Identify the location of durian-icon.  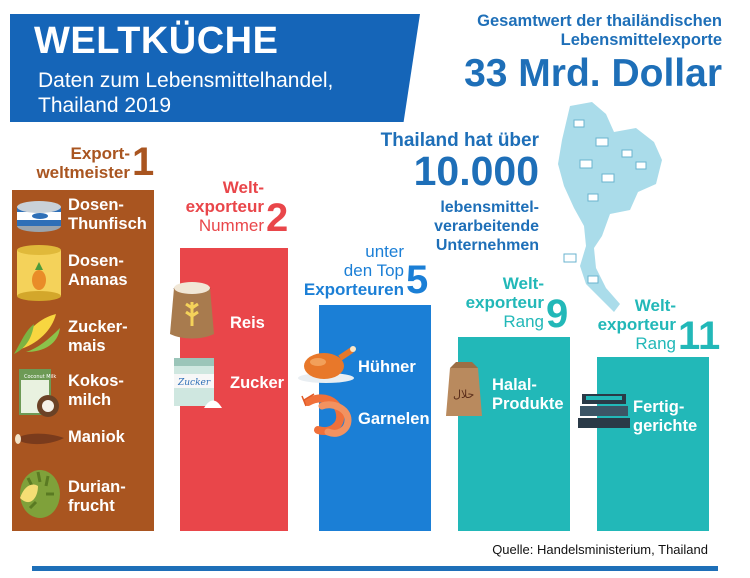
(40, 494).